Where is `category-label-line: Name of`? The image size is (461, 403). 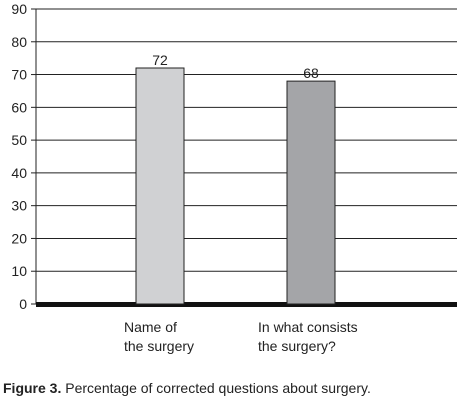
category-label-line: Name of is located at coordinates (150, 327).